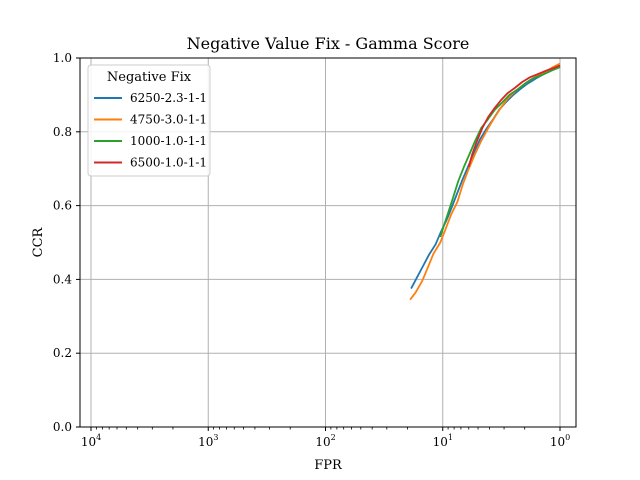 The image size is (640, 480). What do you see at coordinates (62, 279) in the screenshot?
I see `y-tick-label: 0.4` at bounding box center [62, 279].